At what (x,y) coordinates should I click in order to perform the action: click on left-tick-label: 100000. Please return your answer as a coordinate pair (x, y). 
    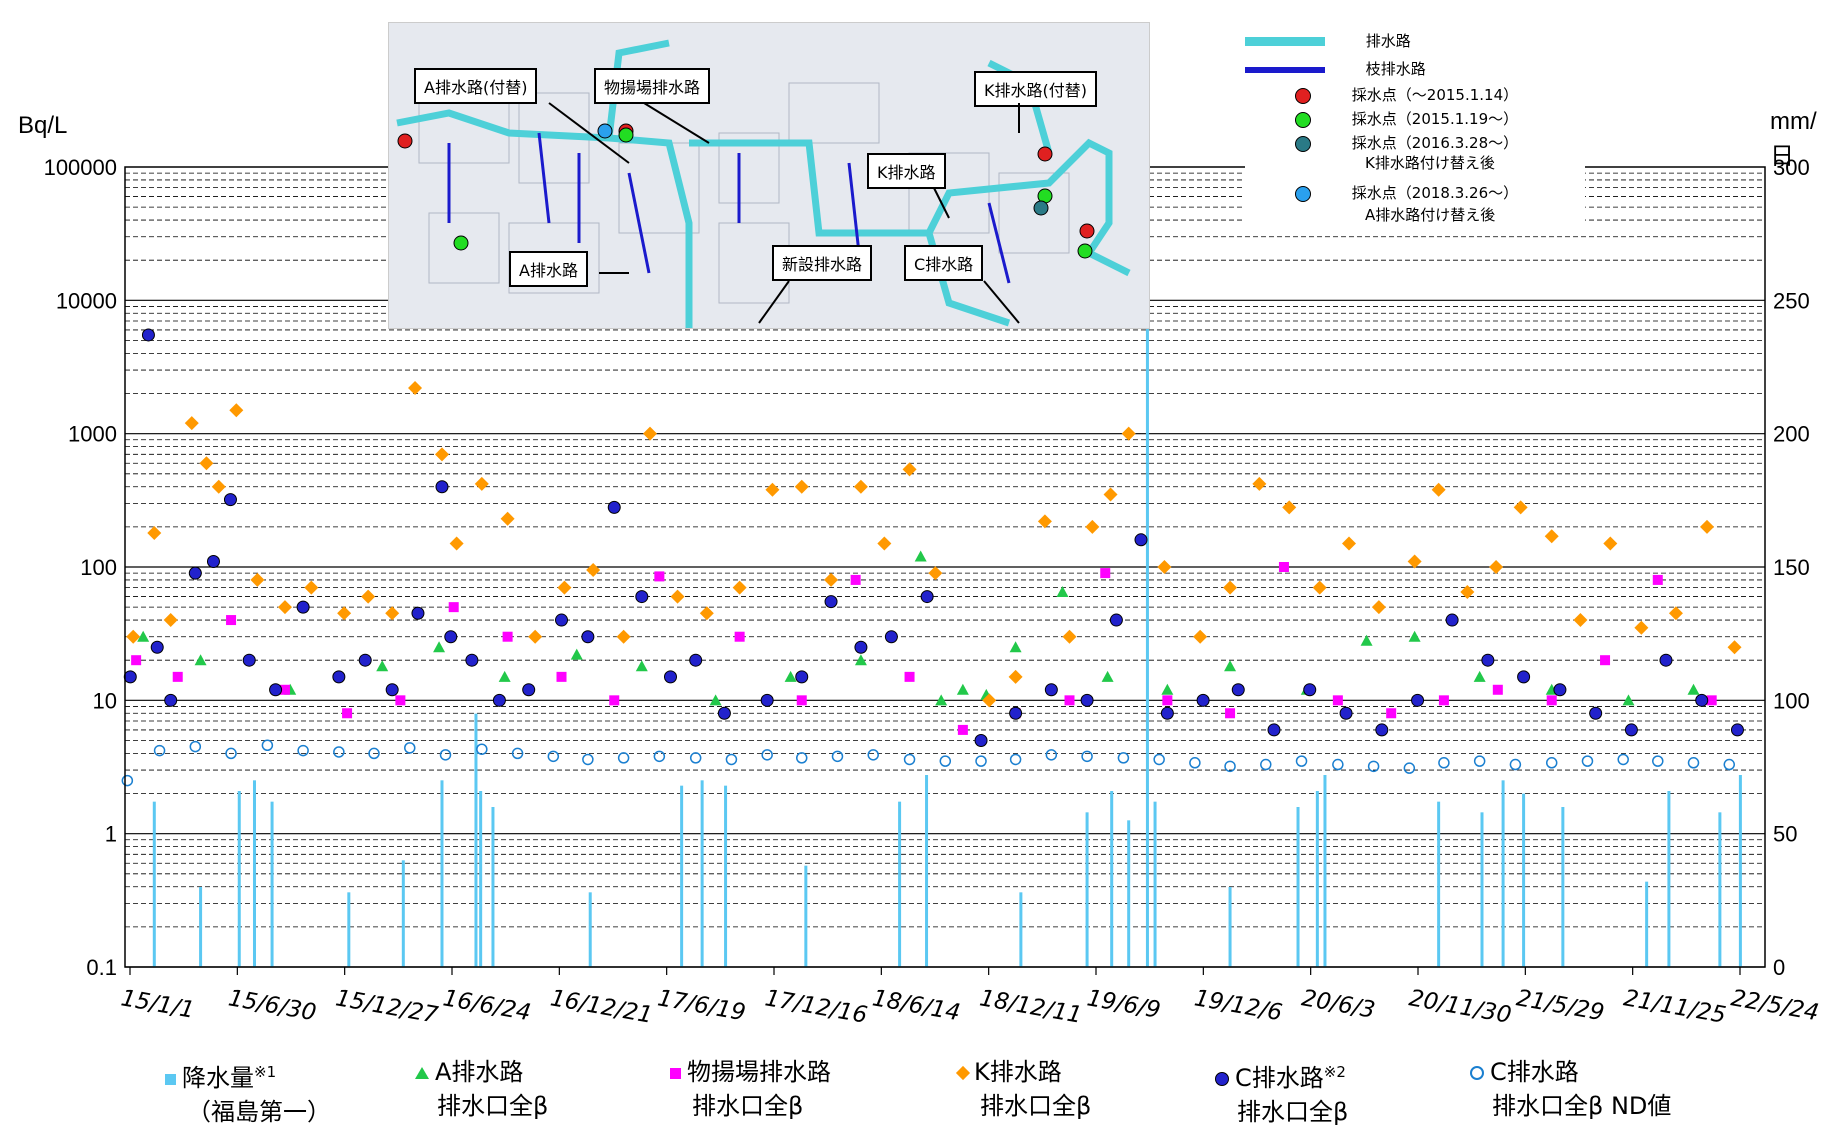
    Looking at the image, I should click on (80, 167).